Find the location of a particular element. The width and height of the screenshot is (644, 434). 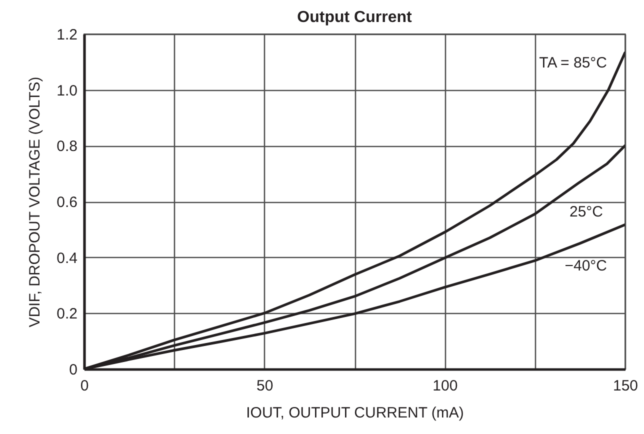

series-label: −40°C is located at coordinates (586, 266).